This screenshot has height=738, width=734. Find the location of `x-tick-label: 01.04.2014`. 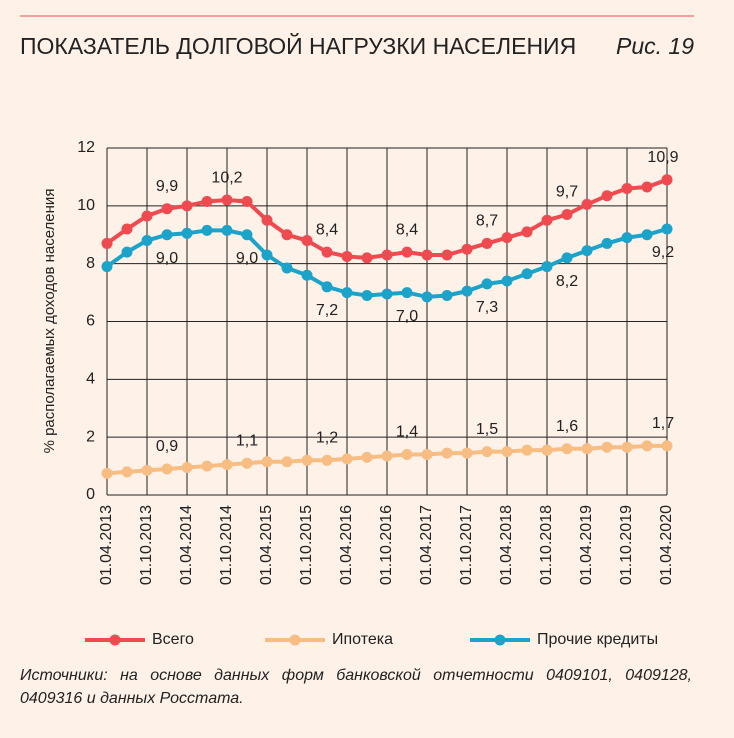

x-tick-label: 01.04.2014 is located at coordinates (186, 545).